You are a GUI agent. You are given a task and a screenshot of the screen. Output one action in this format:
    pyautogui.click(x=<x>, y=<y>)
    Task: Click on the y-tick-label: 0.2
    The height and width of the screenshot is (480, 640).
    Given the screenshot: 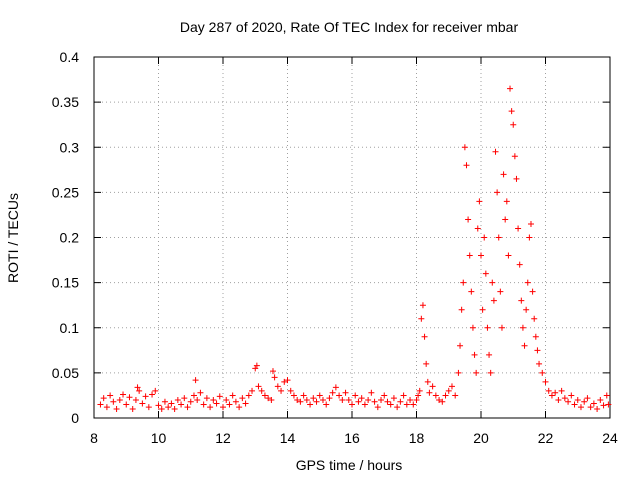 What is the action you would take?
    pyautogui.click(x=70, y=238)
    